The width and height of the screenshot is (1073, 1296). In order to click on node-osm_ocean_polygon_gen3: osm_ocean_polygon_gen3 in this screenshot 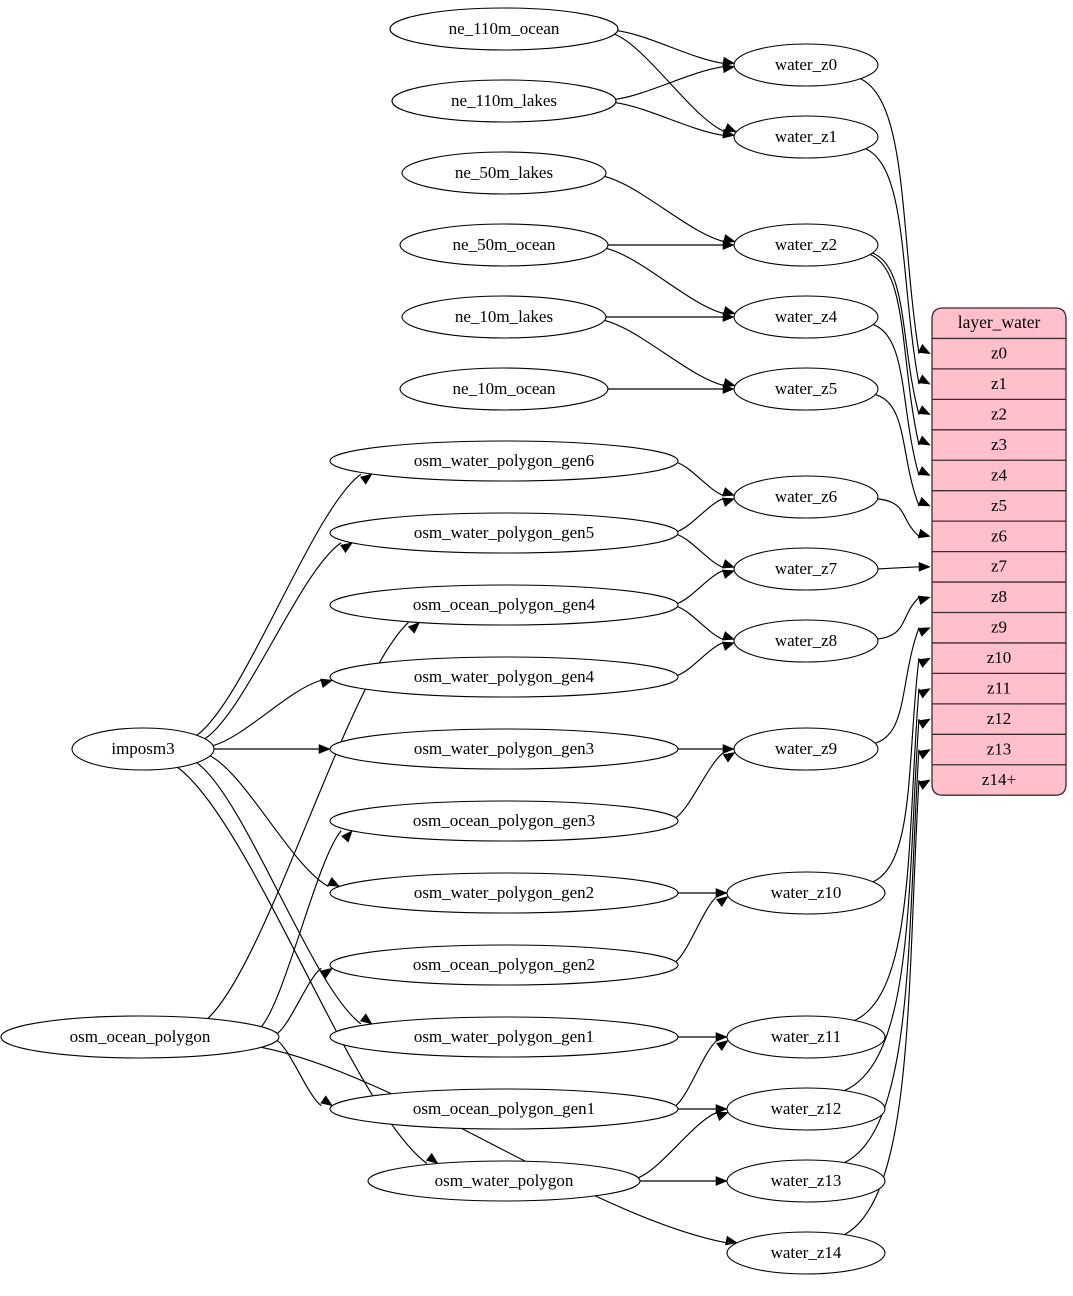, I will do `click(504, 821)`.